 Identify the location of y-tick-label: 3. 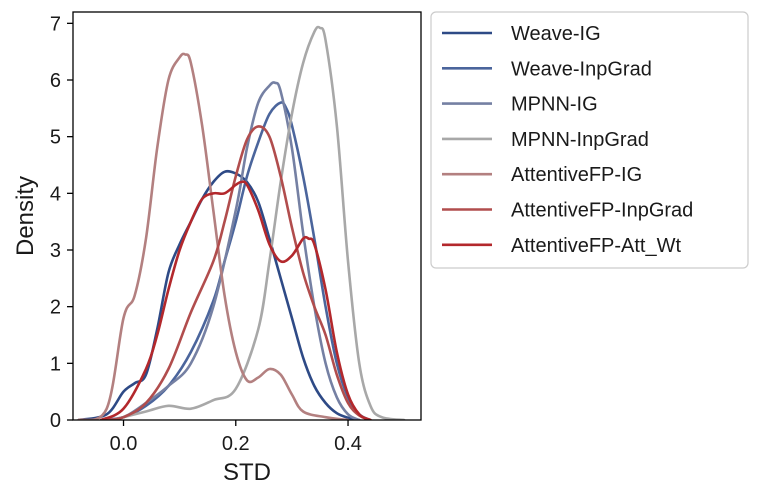
(55, 251).